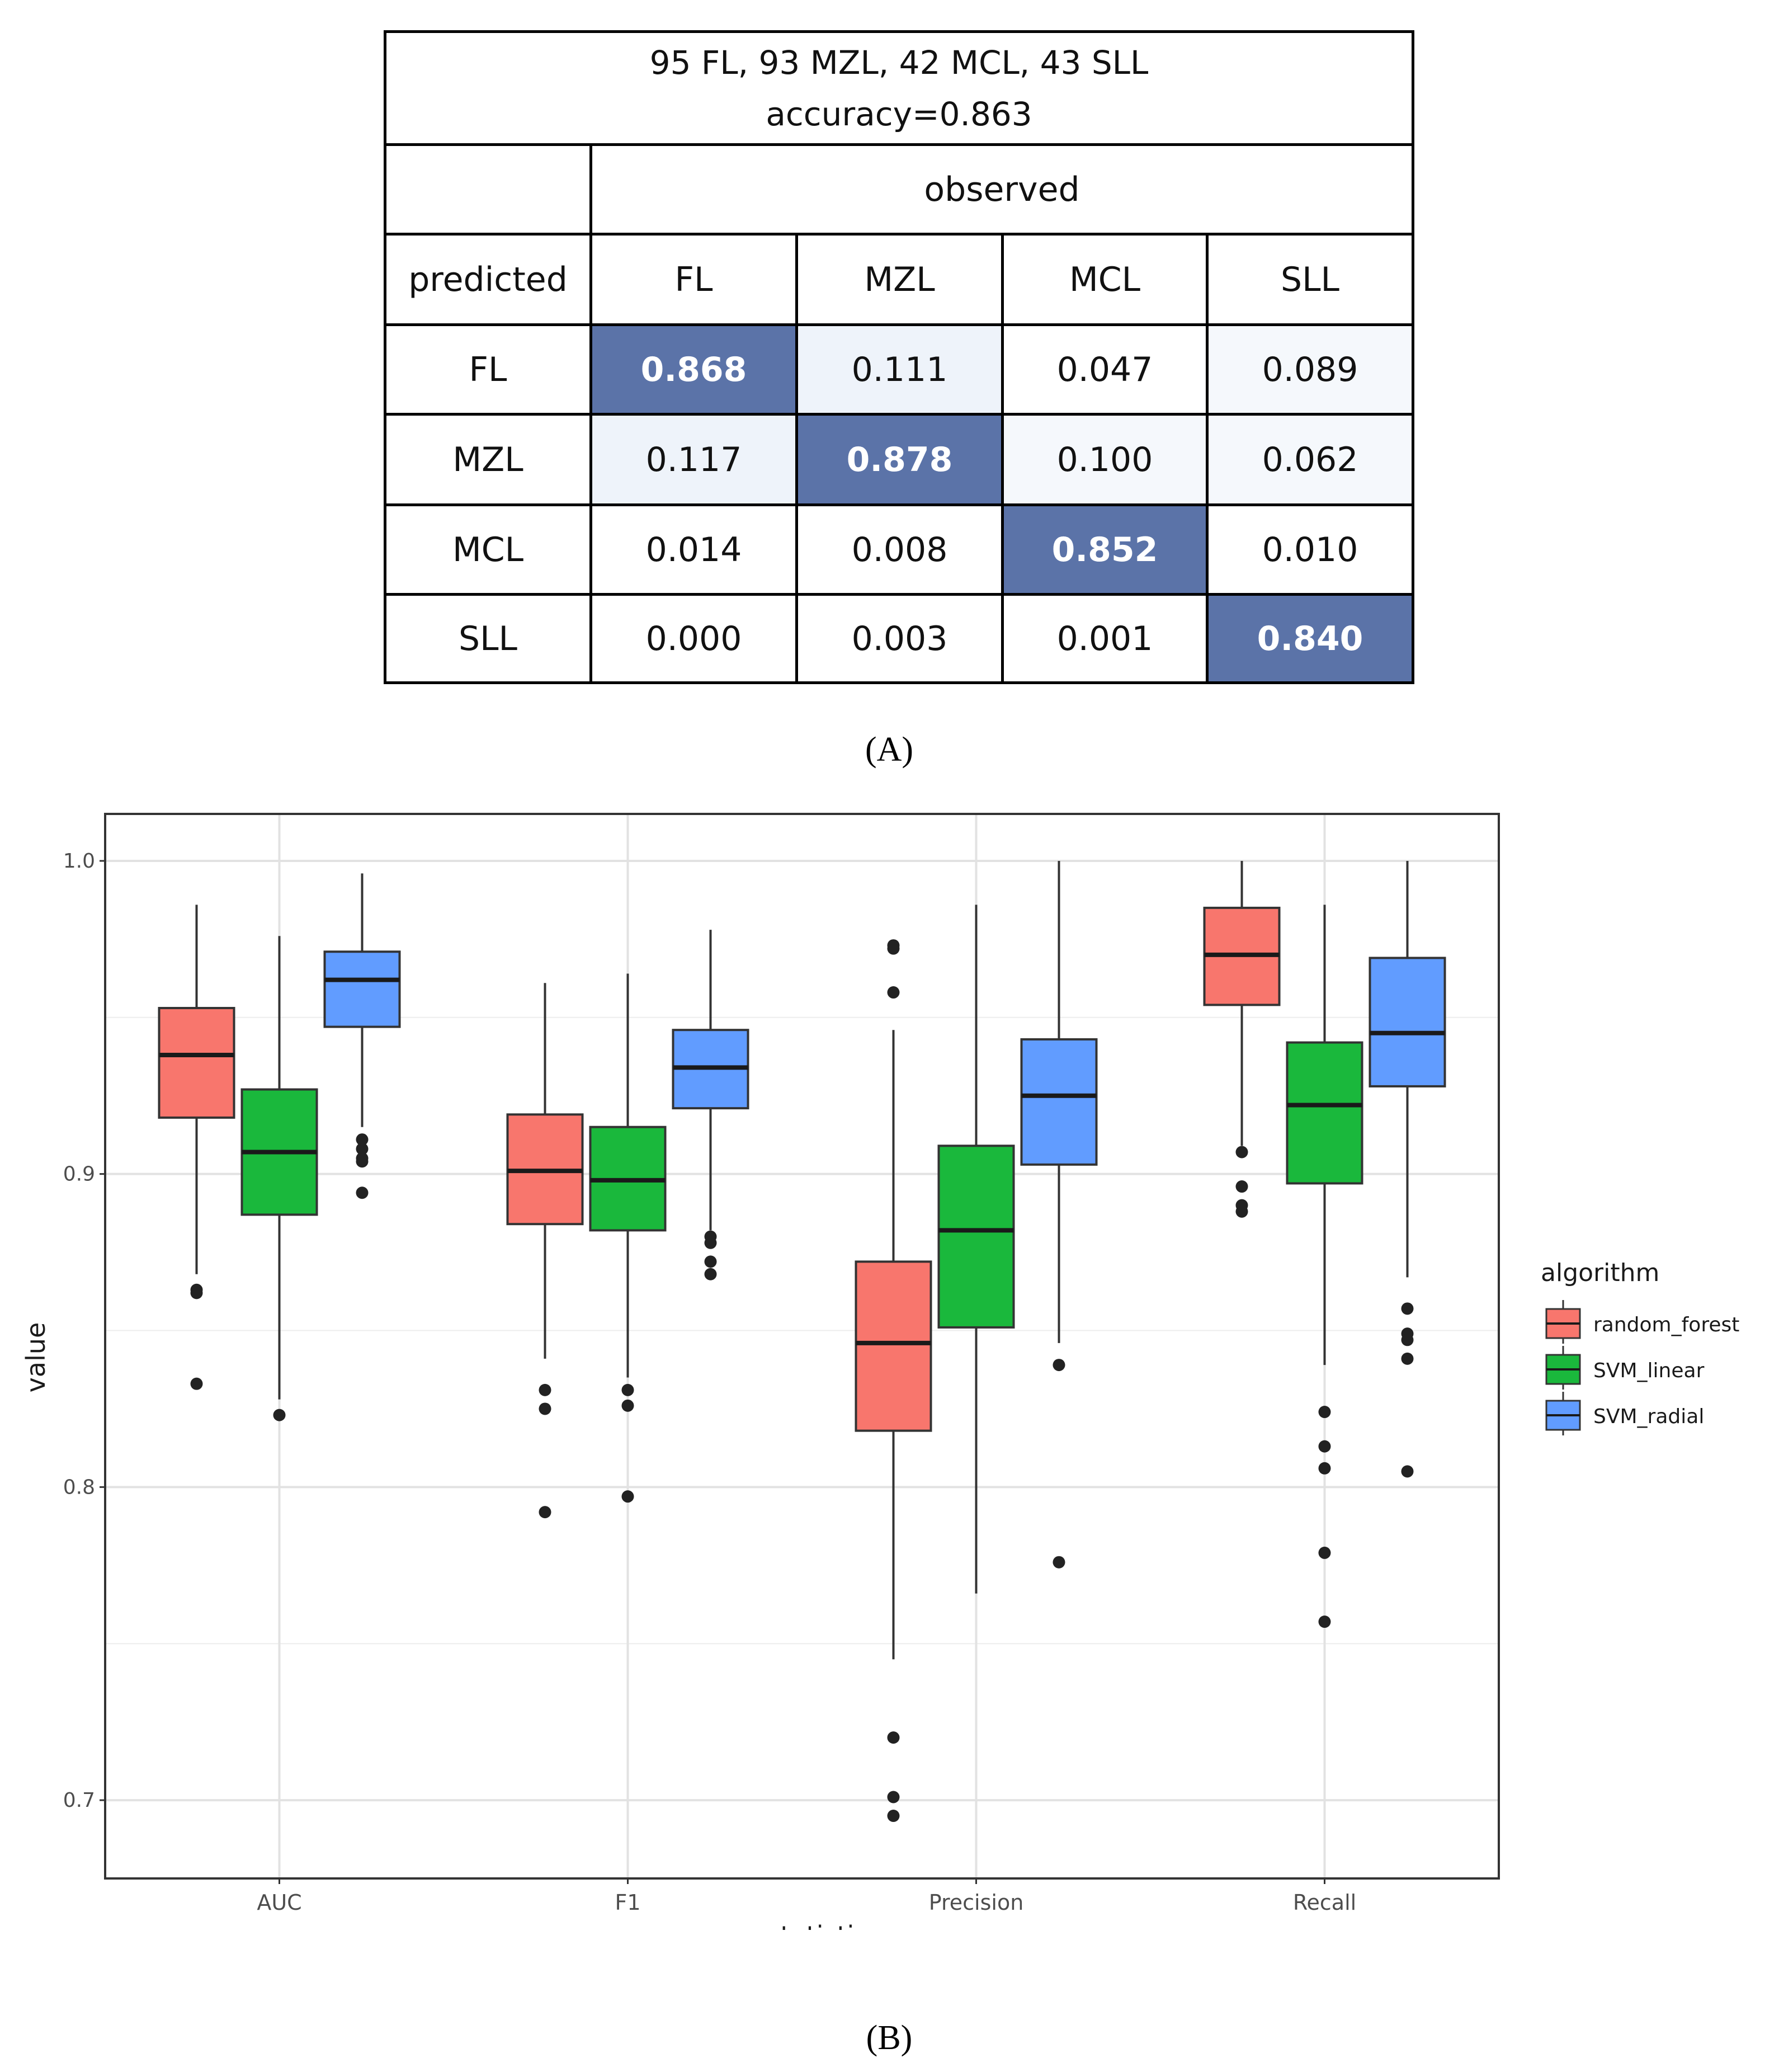 The width and height of the screenshot is (1779, 2072). I want to click on matrix-cell: 0.089, so click(1310, 369).